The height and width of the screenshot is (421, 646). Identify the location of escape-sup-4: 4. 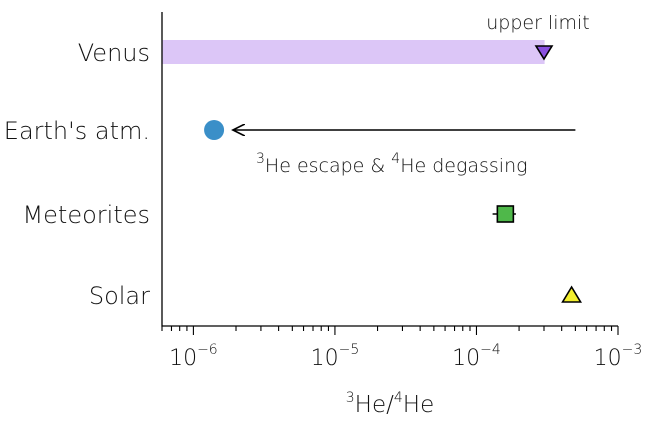
(395, 159).